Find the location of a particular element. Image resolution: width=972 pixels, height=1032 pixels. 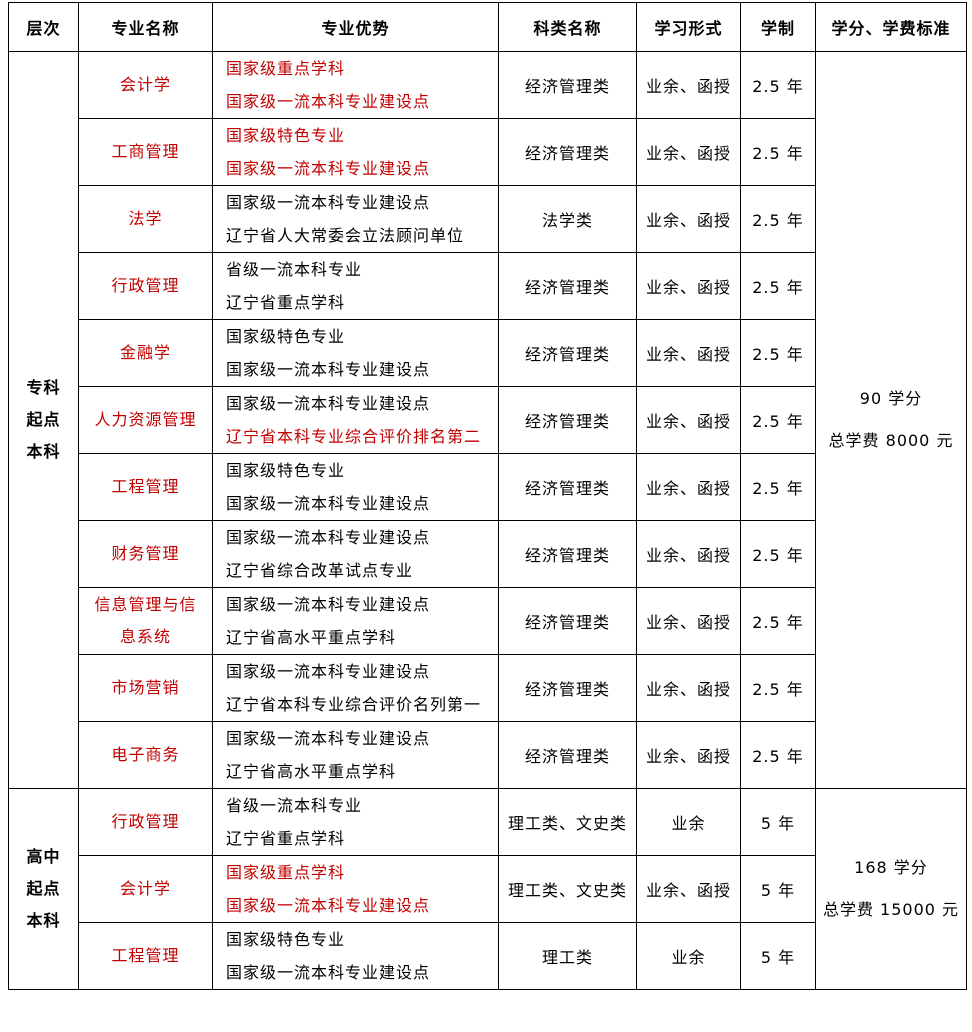

advantage-cell: 国家级一流本科专业建设点 辽宁省本科专业综合评价名列第一 is located at coordinates (355, 688).